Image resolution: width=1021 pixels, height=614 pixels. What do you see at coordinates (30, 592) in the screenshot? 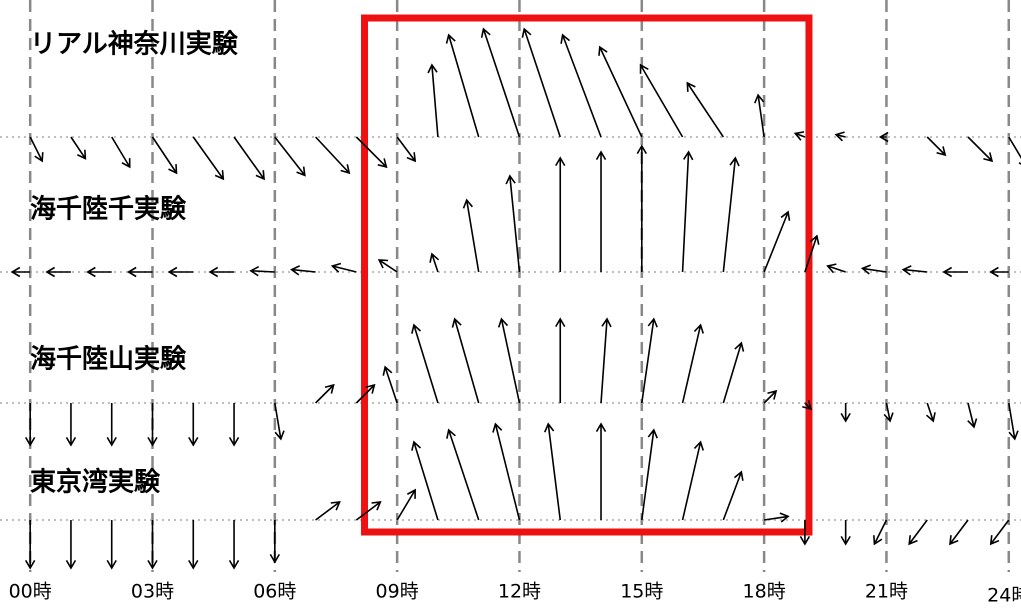
I see `x-tick-label: 00時` at bounding box center [30, 592].